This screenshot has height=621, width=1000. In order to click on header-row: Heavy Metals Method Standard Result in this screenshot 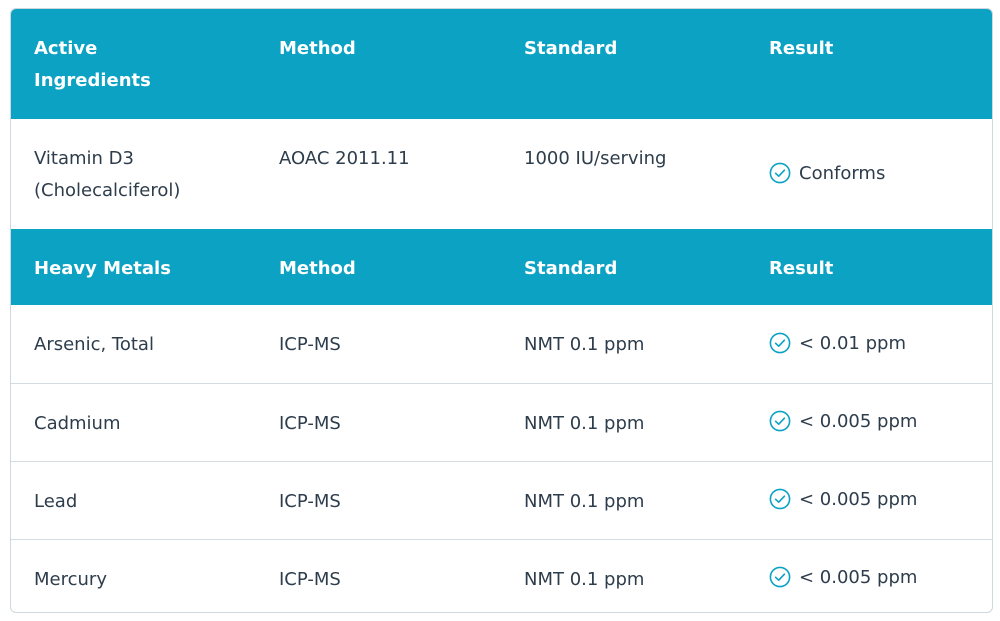, I will do `click(501, 267)`.